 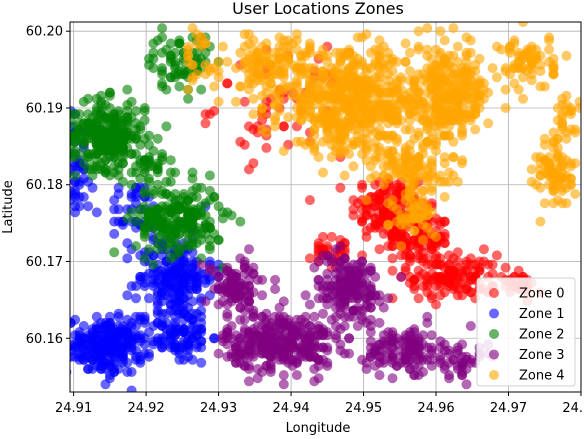 What do you see at coordinates (435, 408) in the screenshot?
I see `x-tick-label: 24.96` at bounding box center [435, 408].